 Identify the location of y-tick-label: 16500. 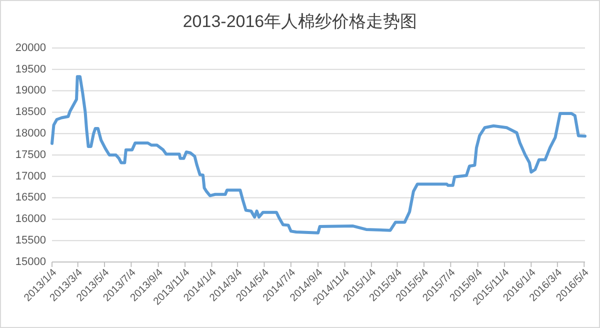
(30, 198).